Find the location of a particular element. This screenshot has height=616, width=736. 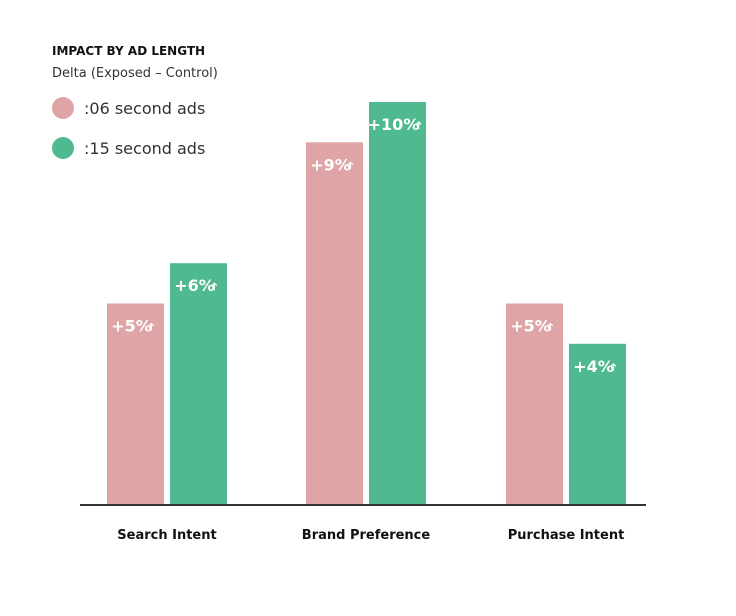

legend-item-15-second-ads: :15 second ads is located at coordinates (128, 148).